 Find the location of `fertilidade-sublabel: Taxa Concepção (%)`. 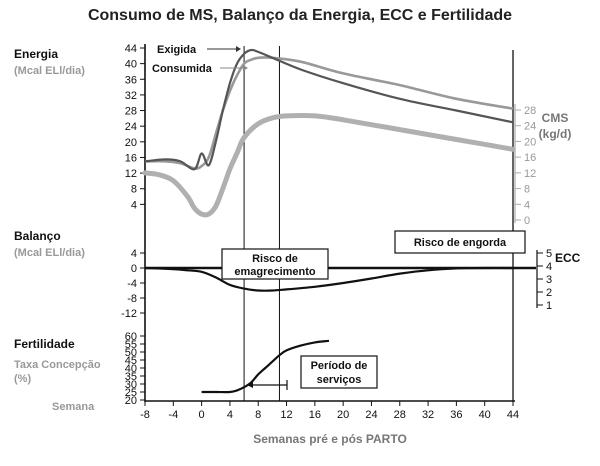

fertilidade-sublabel: Taxa Concepção (%) is located at coordinates (59, 372).